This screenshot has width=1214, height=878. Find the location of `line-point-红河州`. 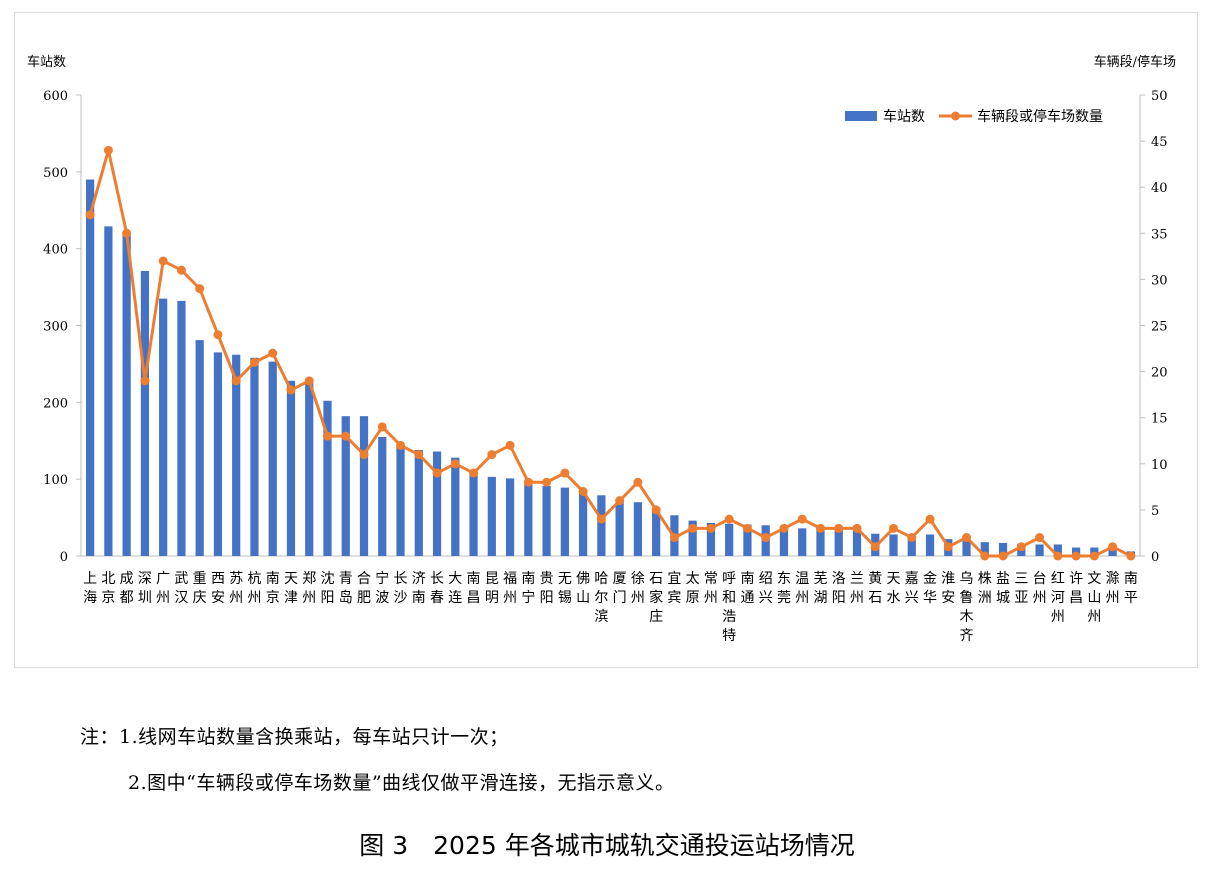

line-point-红河州 is located at coordinates (1058, 556).